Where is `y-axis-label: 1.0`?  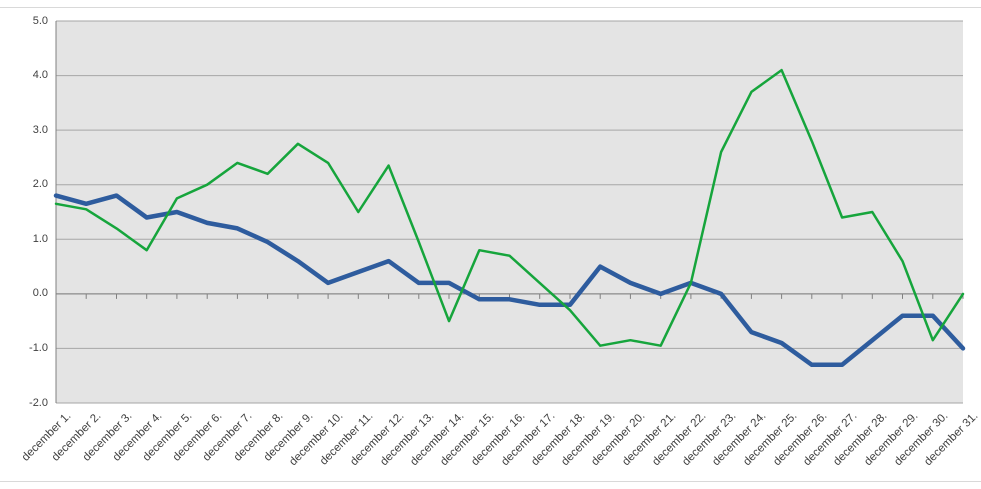 y-axis-label: 1.0 is located at coordinates (40, 238).